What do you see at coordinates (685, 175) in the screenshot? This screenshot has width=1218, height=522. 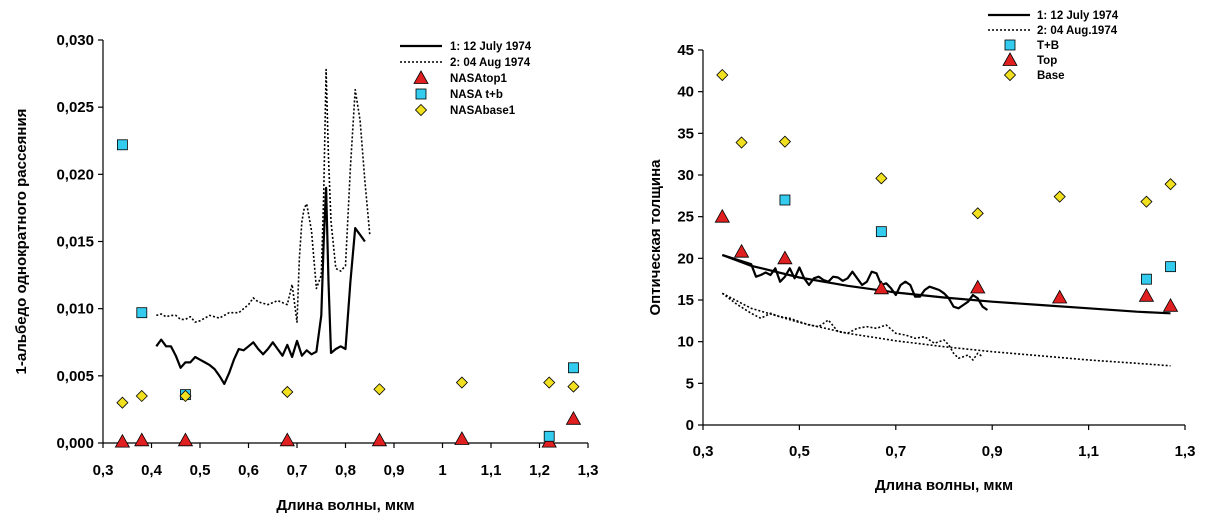 I see `y-tick-label: 30` at bounding box center [685, 175].